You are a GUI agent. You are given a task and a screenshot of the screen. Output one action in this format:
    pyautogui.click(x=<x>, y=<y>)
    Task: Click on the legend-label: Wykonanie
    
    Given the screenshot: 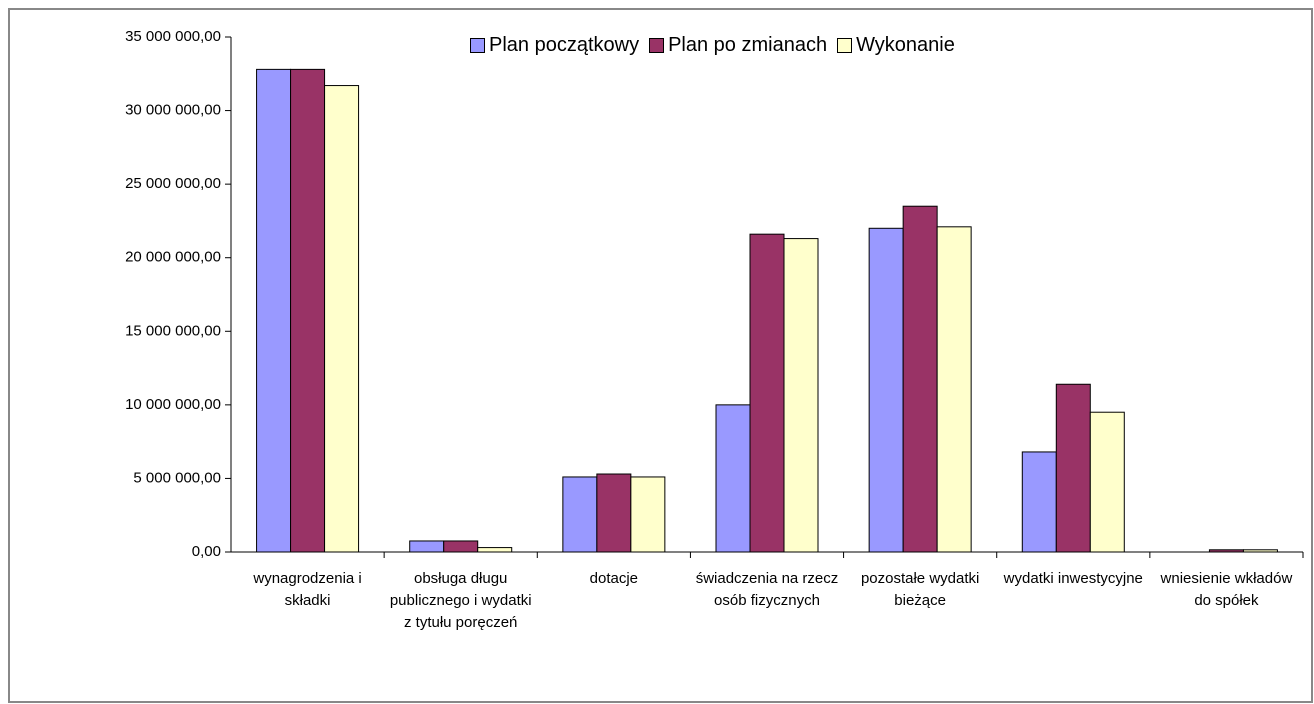 What is the action you would take?
    pyautogui.click(x=905, y=45)
    